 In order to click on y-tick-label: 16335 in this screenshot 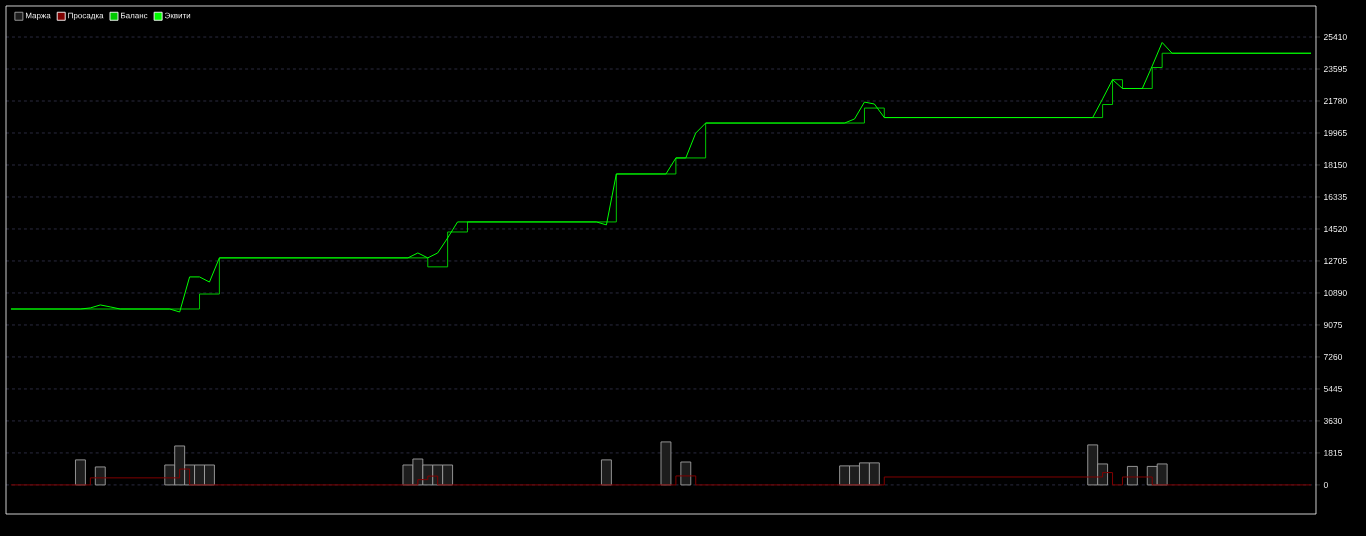, I will do `click(1335, 196)`.